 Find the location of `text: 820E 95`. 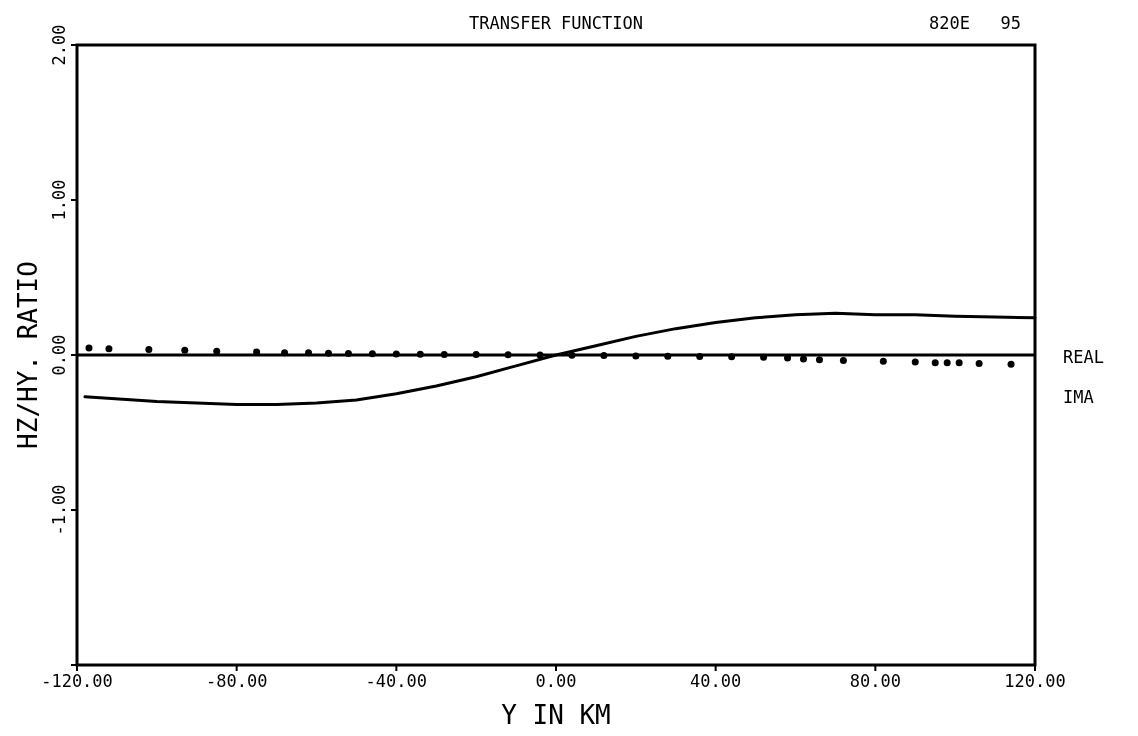

text: 820E 95 is located at coordinates (975, 23).